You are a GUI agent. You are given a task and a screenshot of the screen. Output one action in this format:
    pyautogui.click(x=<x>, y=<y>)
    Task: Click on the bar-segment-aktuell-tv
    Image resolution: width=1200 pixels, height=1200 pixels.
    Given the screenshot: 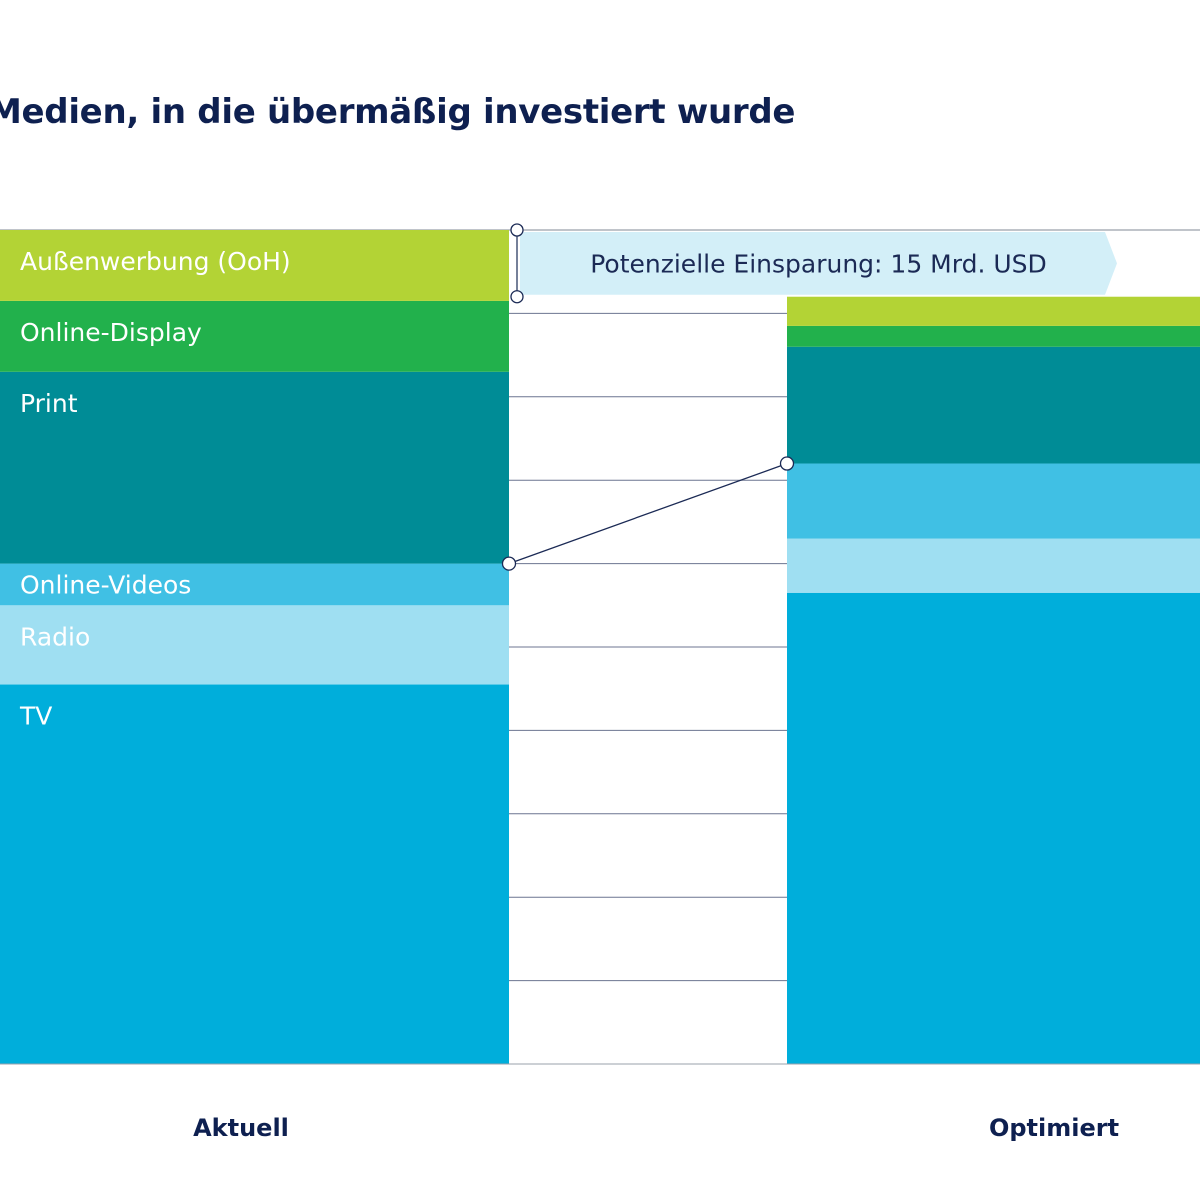 What is the action you would take?
    pyautogui.click(x=254, y=874)
    